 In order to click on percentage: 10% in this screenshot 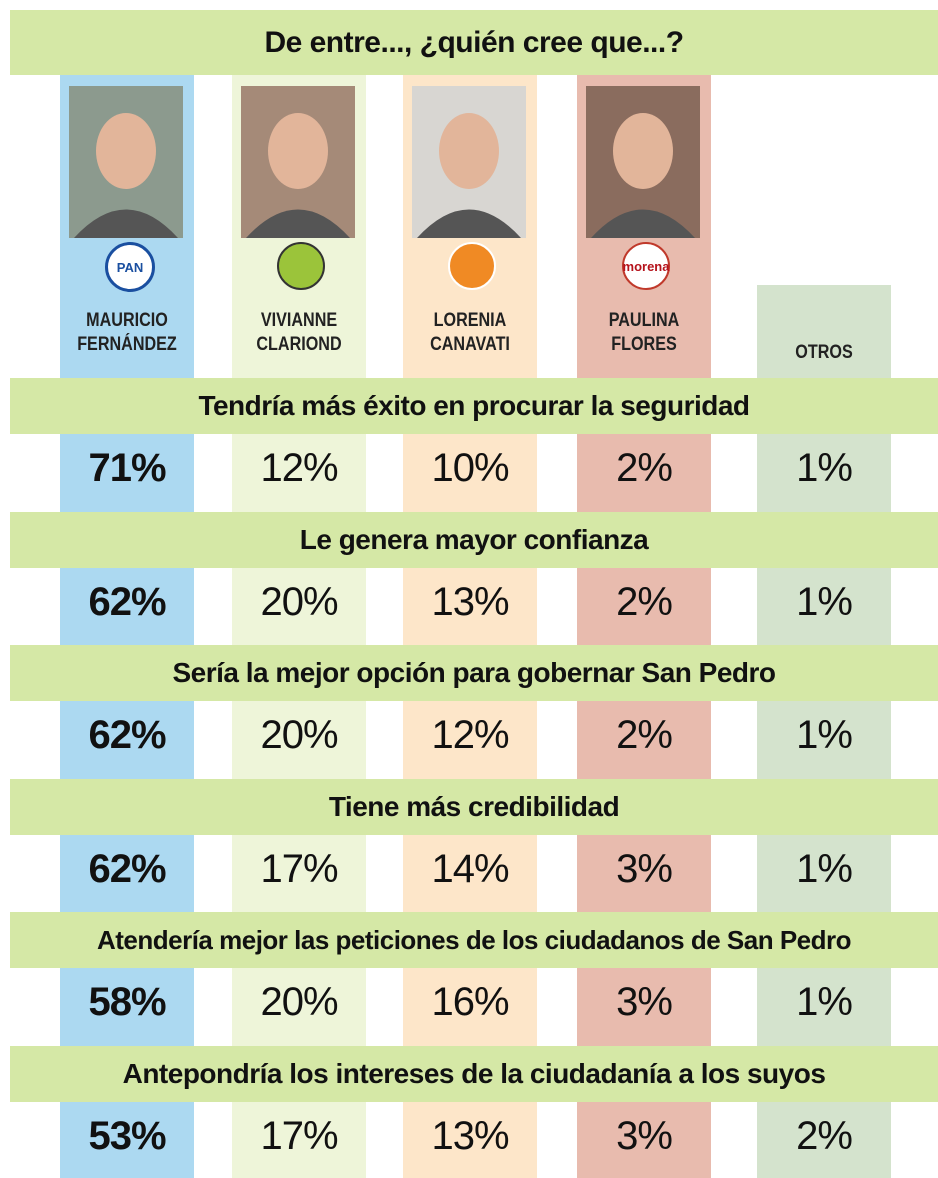, I will do `click(470, 468)`.